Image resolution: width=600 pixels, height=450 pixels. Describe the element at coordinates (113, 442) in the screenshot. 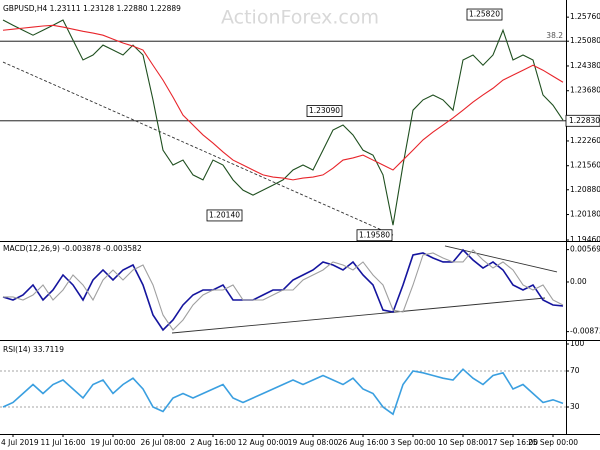

I see `x-tick-label: 19 Jul 00:00` at that location.